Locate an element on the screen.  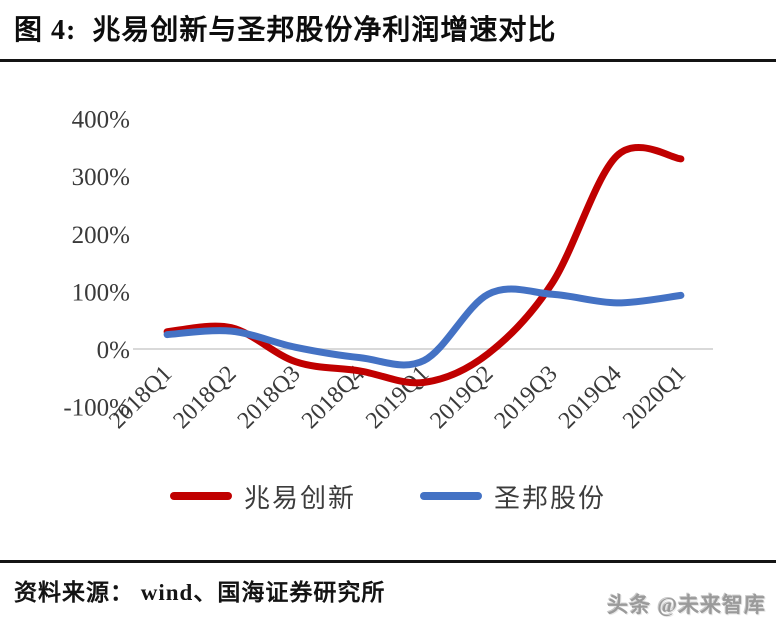
footer-divider is located at coordinates (388, 561).